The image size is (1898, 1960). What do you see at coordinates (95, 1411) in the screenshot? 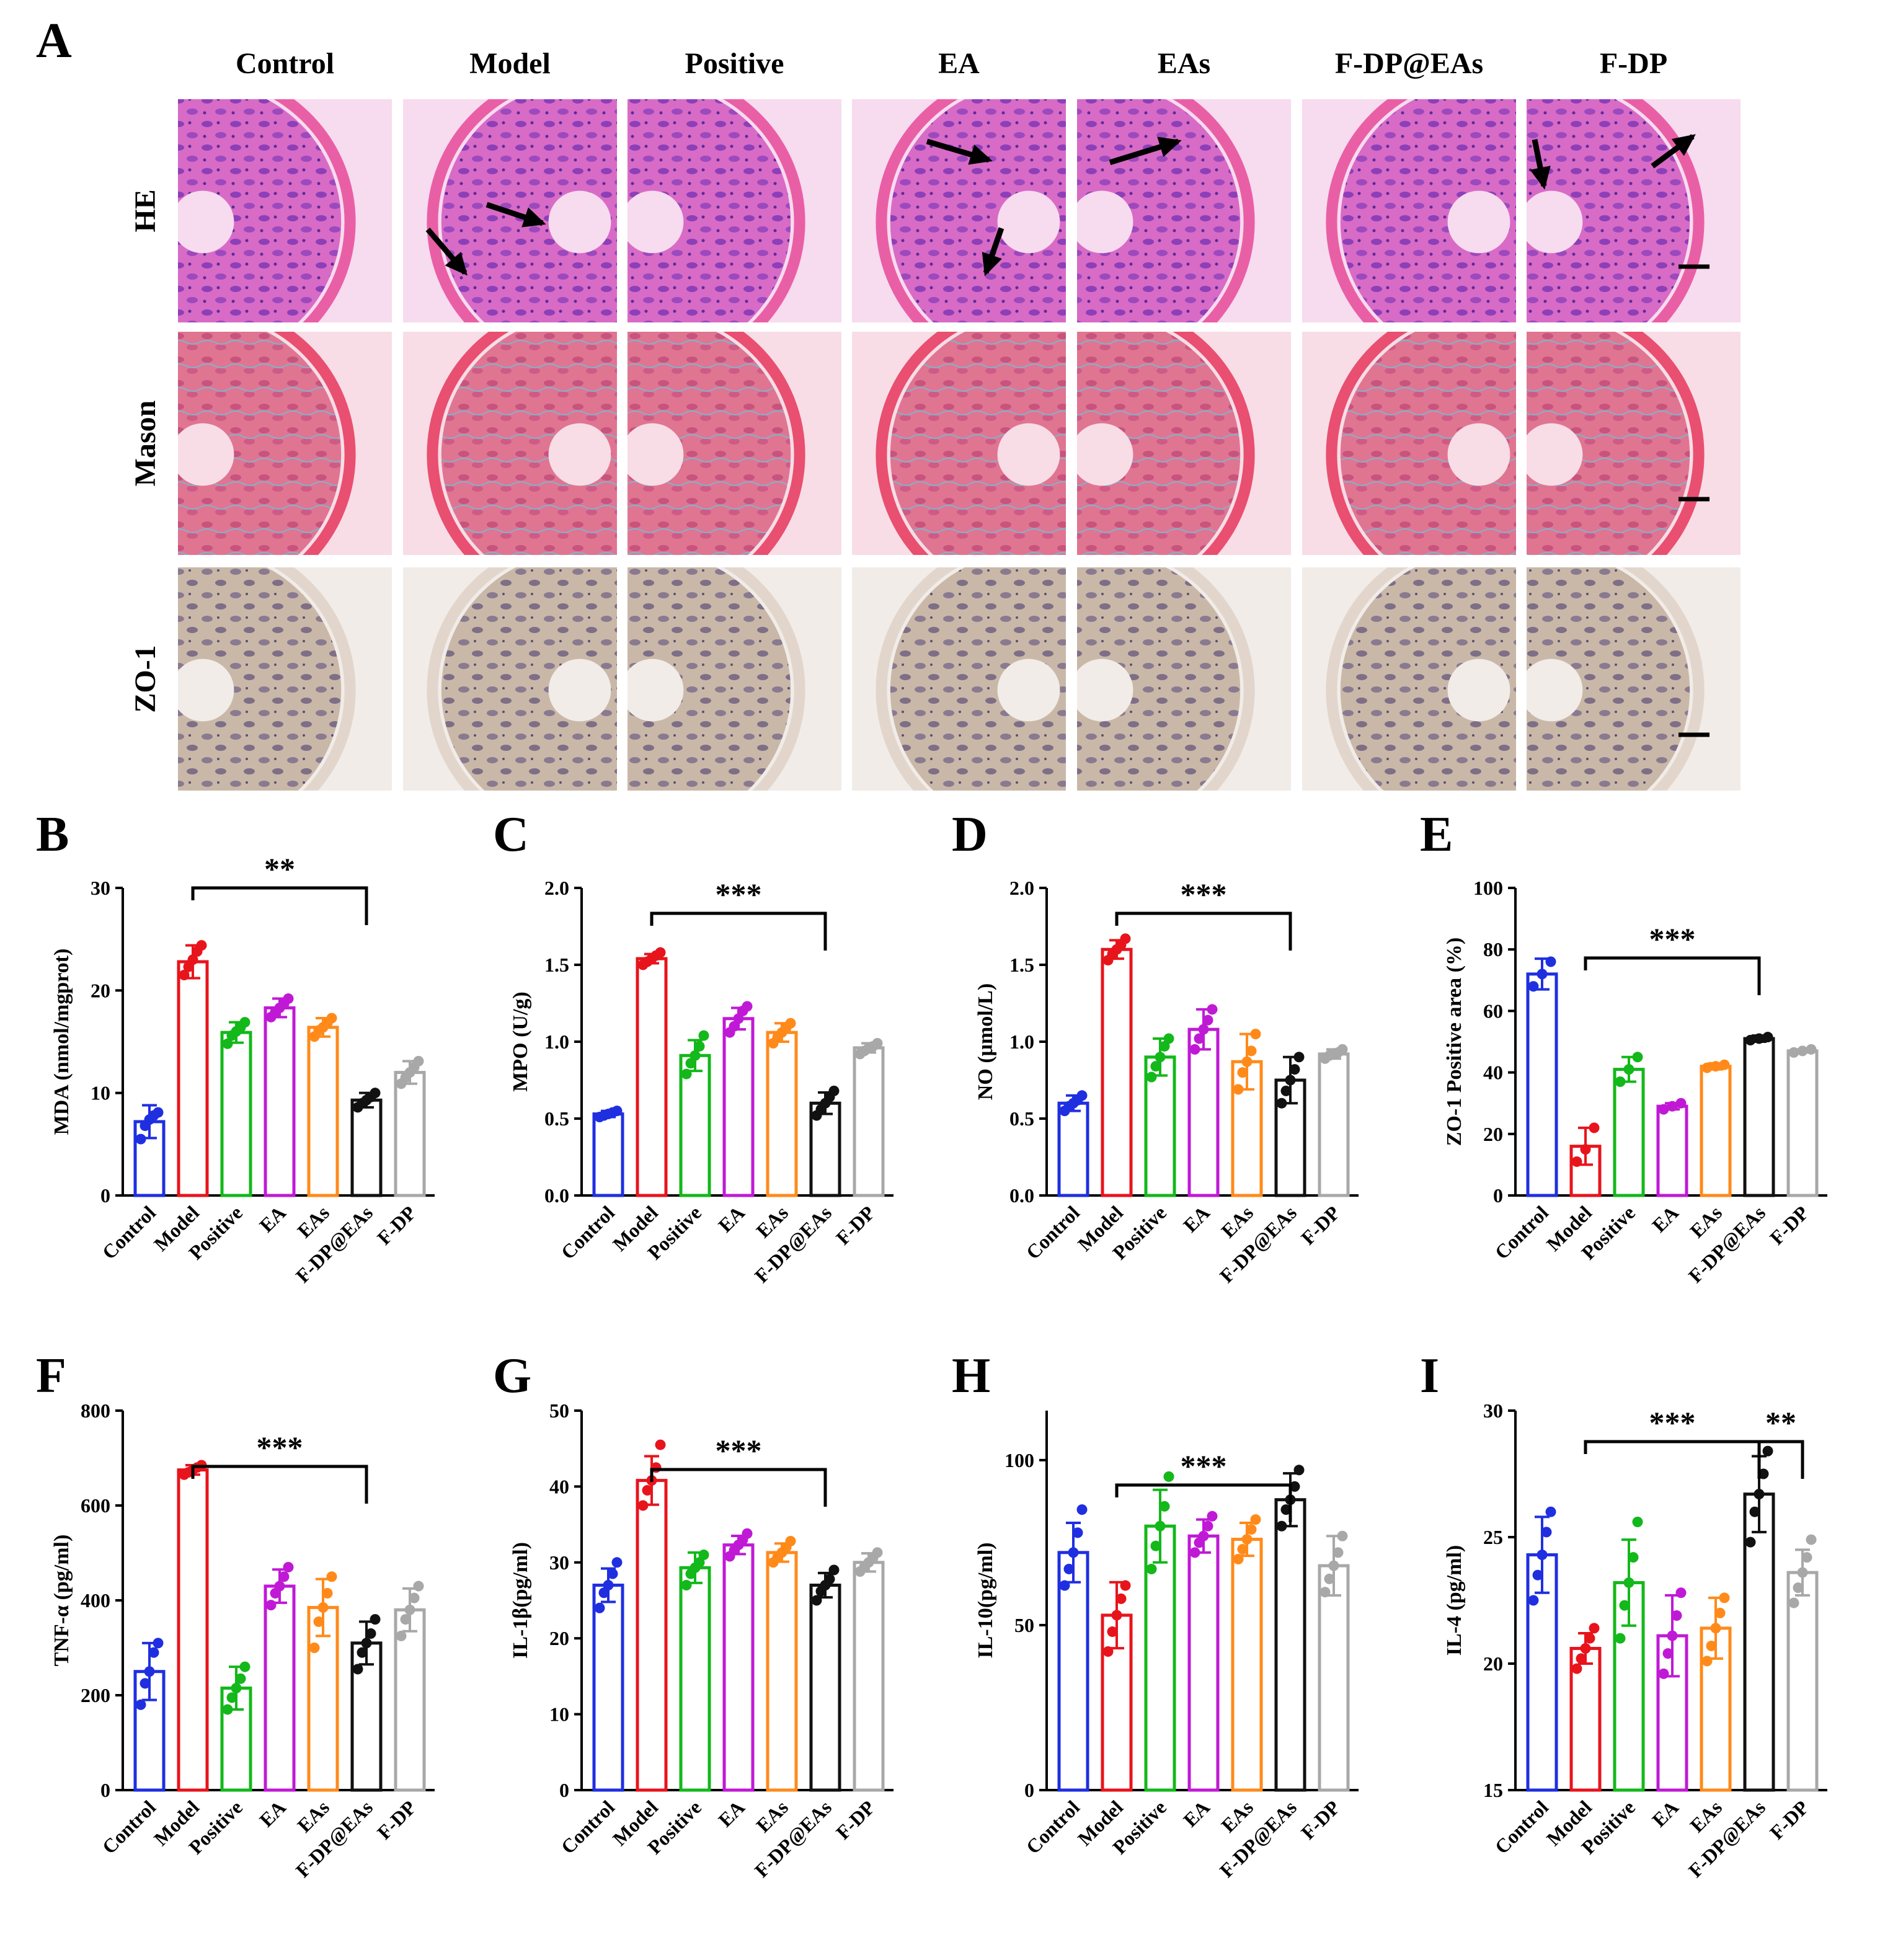
I see `y-tick-label: 800` at bounding box center [95, 1411].